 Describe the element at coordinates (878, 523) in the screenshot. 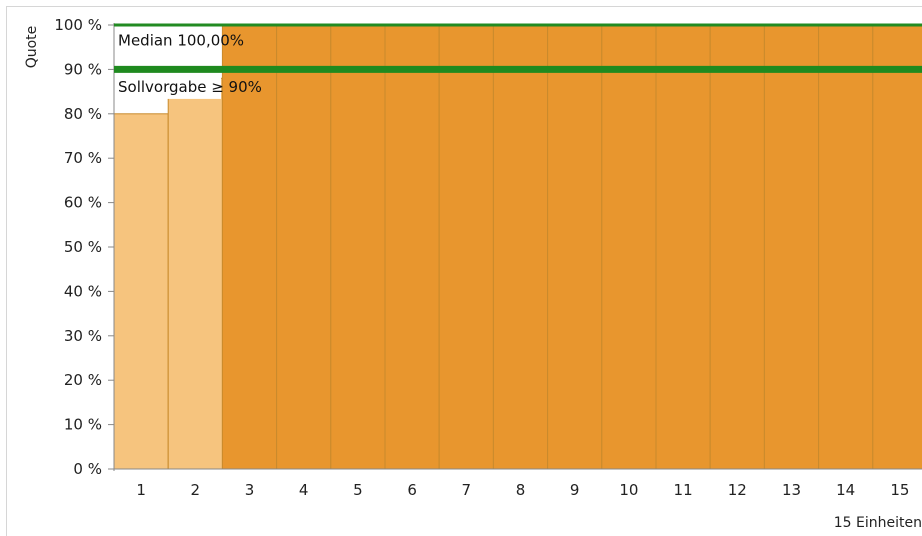

I see `x-axis-title: 15 Einheiten` at that location.